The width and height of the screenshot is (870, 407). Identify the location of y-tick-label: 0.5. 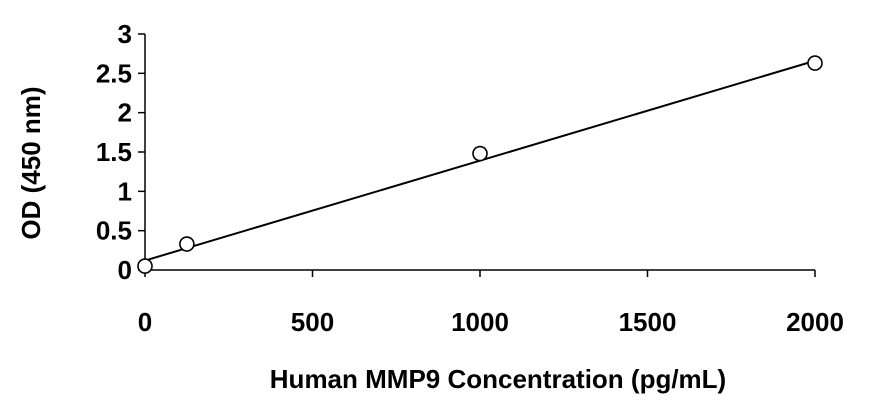
(114, 231).